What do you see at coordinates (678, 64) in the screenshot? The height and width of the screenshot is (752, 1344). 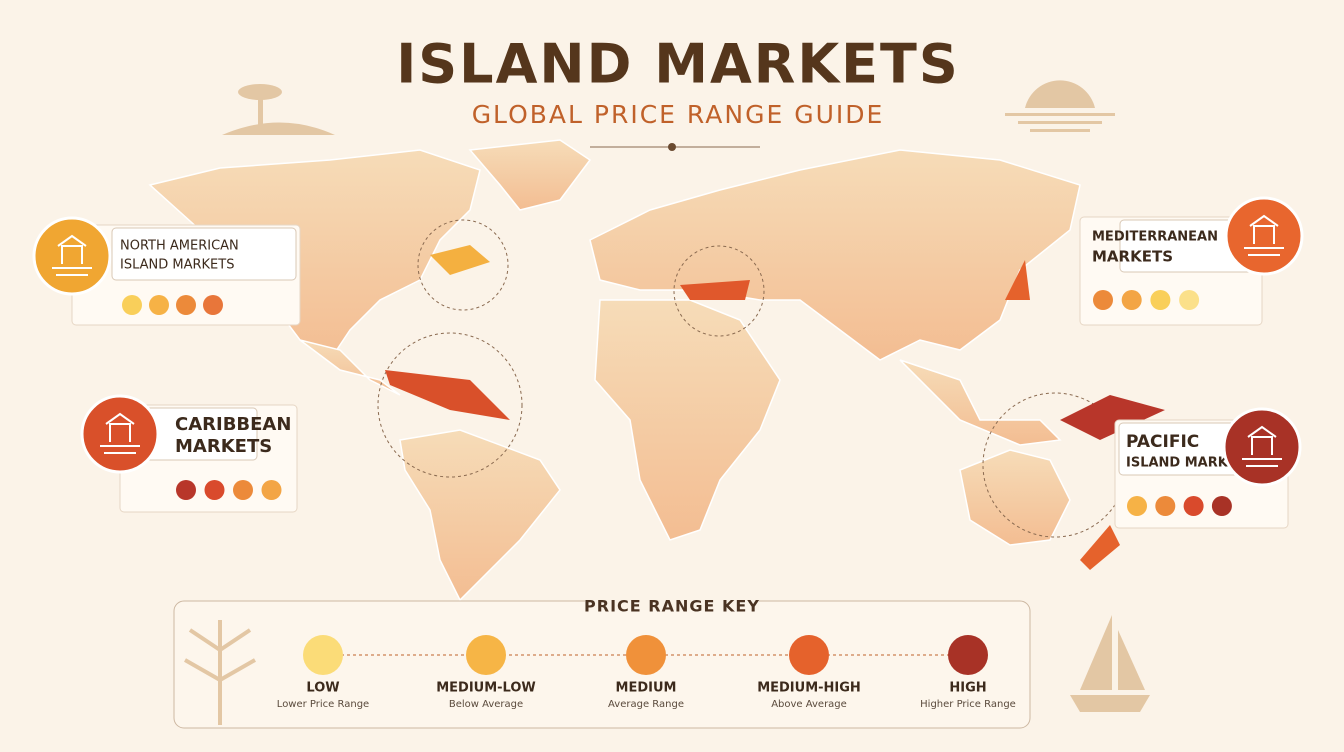 I see `title: ISLAND MARKETS` at bounding box center [678, 64].